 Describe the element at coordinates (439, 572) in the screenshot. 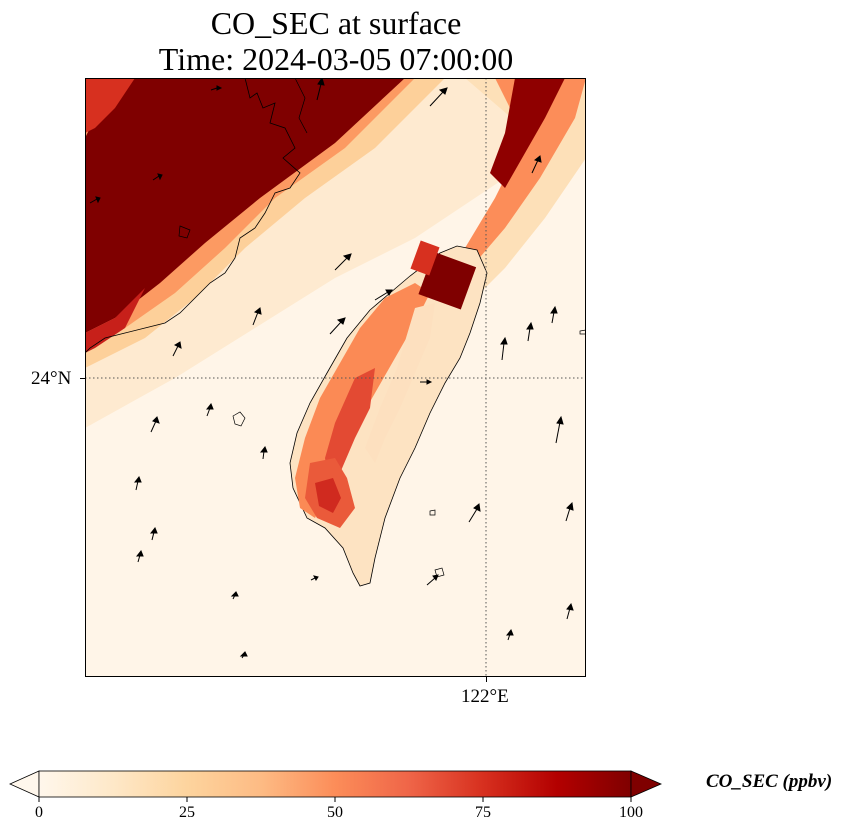

I see `orchid-island` at that location.